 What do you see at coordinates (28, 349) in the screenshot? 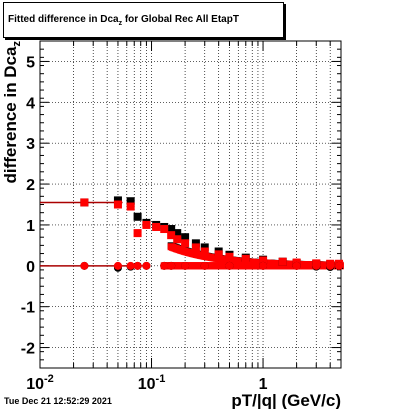
I see `y-tick-label: -2` at bounding box center [28, 349].